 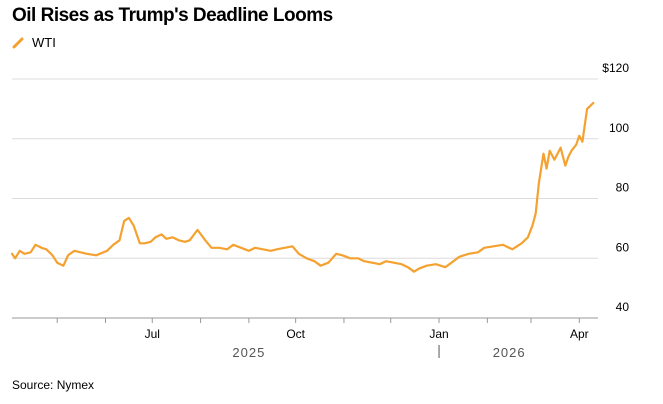 I want to click on legend-label-wti: WTI, so click(x=44, y=42).